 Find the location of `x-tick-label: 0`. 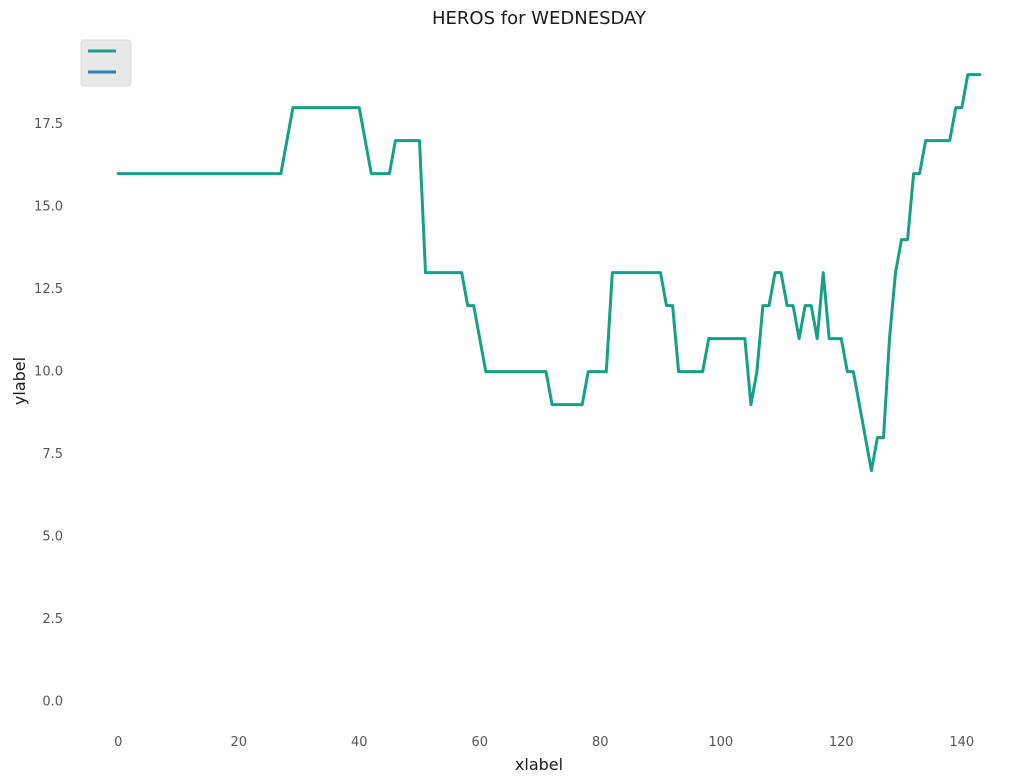

x-tick-label: 0 is located at coordinates (118, 742).